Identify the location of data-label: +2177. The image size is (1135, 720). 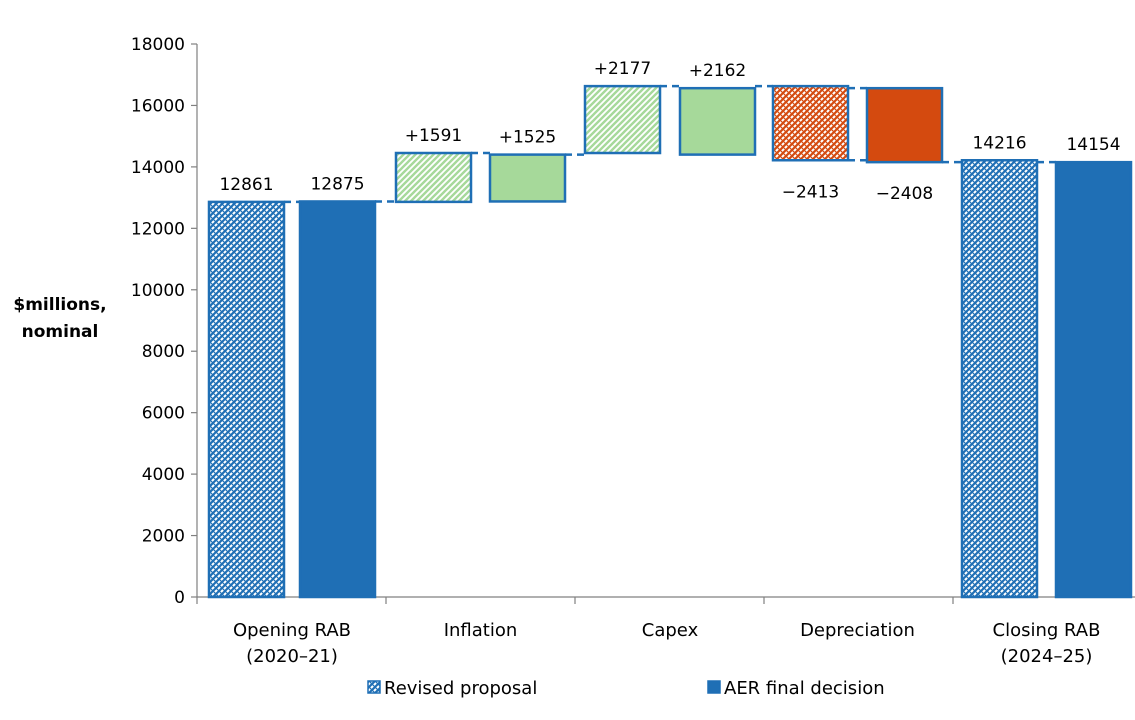
(623, 69).